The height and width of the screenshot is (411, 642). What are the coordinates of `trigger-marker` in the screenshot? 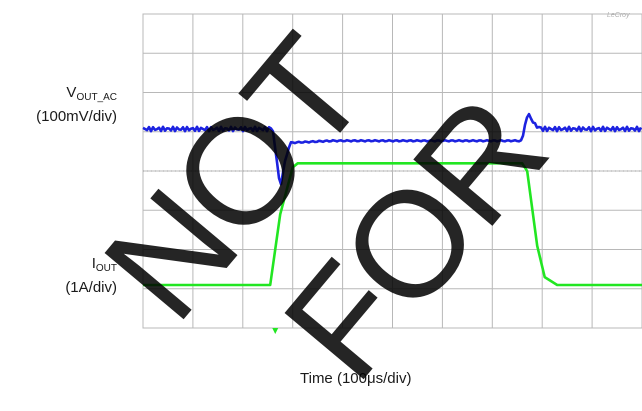 It's located at (275, 331).